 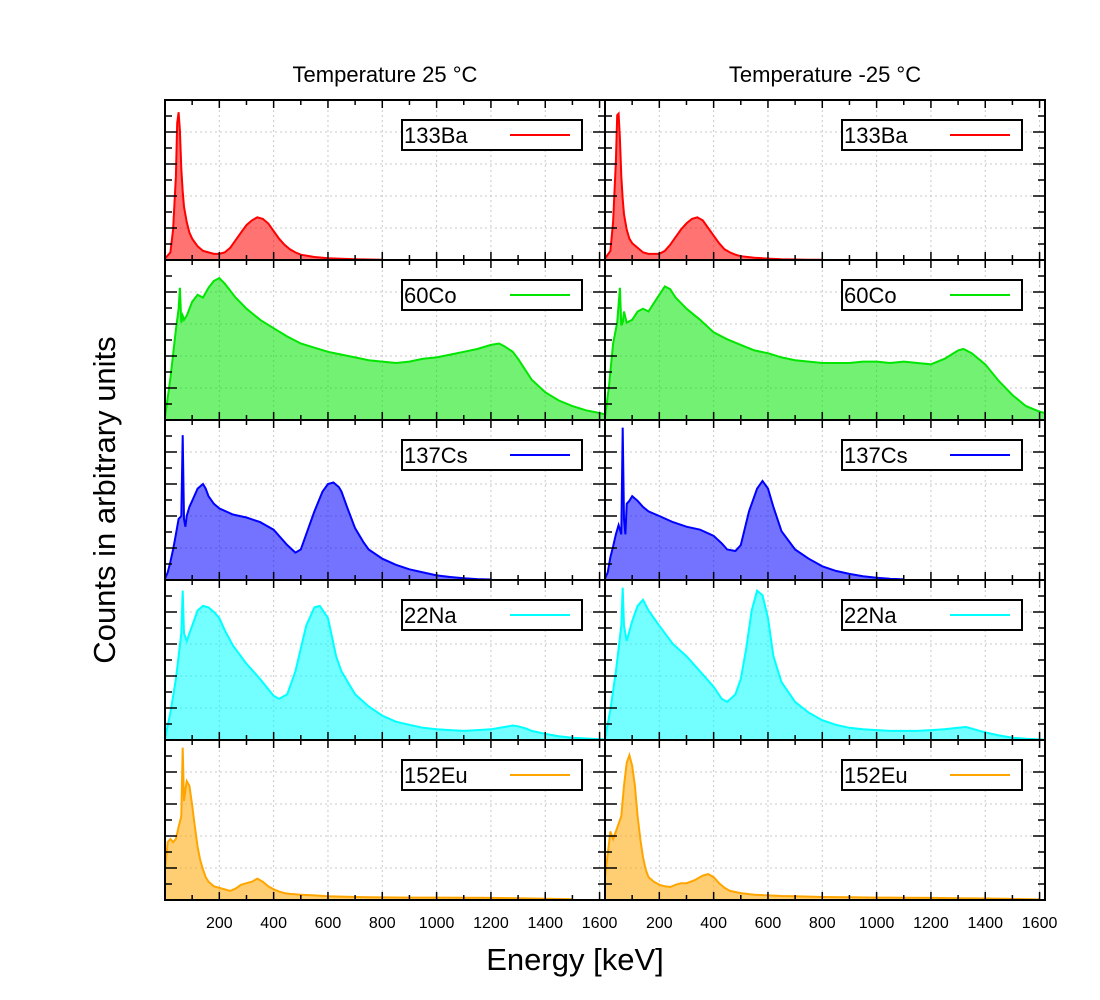 What do you see at coordinates (385, 74) in the screenshot?
I see `column-title-left: Temperature 25 °C` at bounding box center [385, 74].